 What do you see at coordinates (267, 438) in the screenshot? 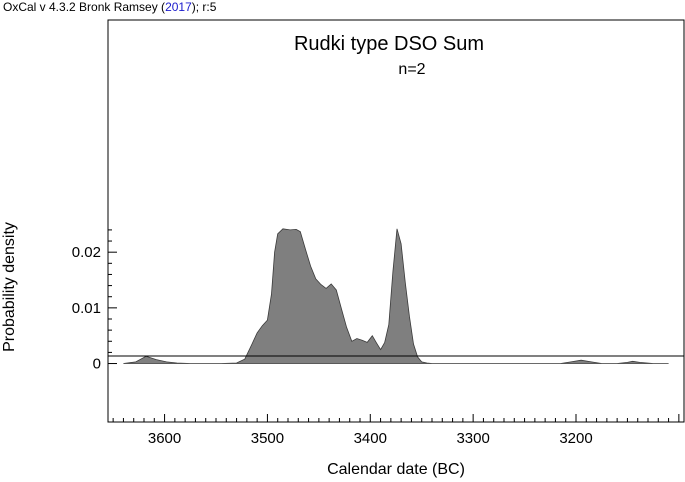
I see `x-tick-label: 3500` at bounding box center [267, 438].